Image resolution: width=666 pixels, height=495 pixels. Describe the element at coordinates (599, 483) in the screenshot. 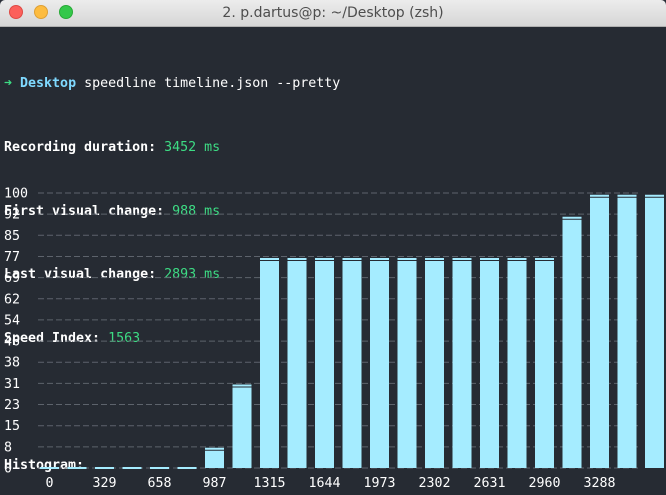

I see `x-tick-label: 3288` at that location.